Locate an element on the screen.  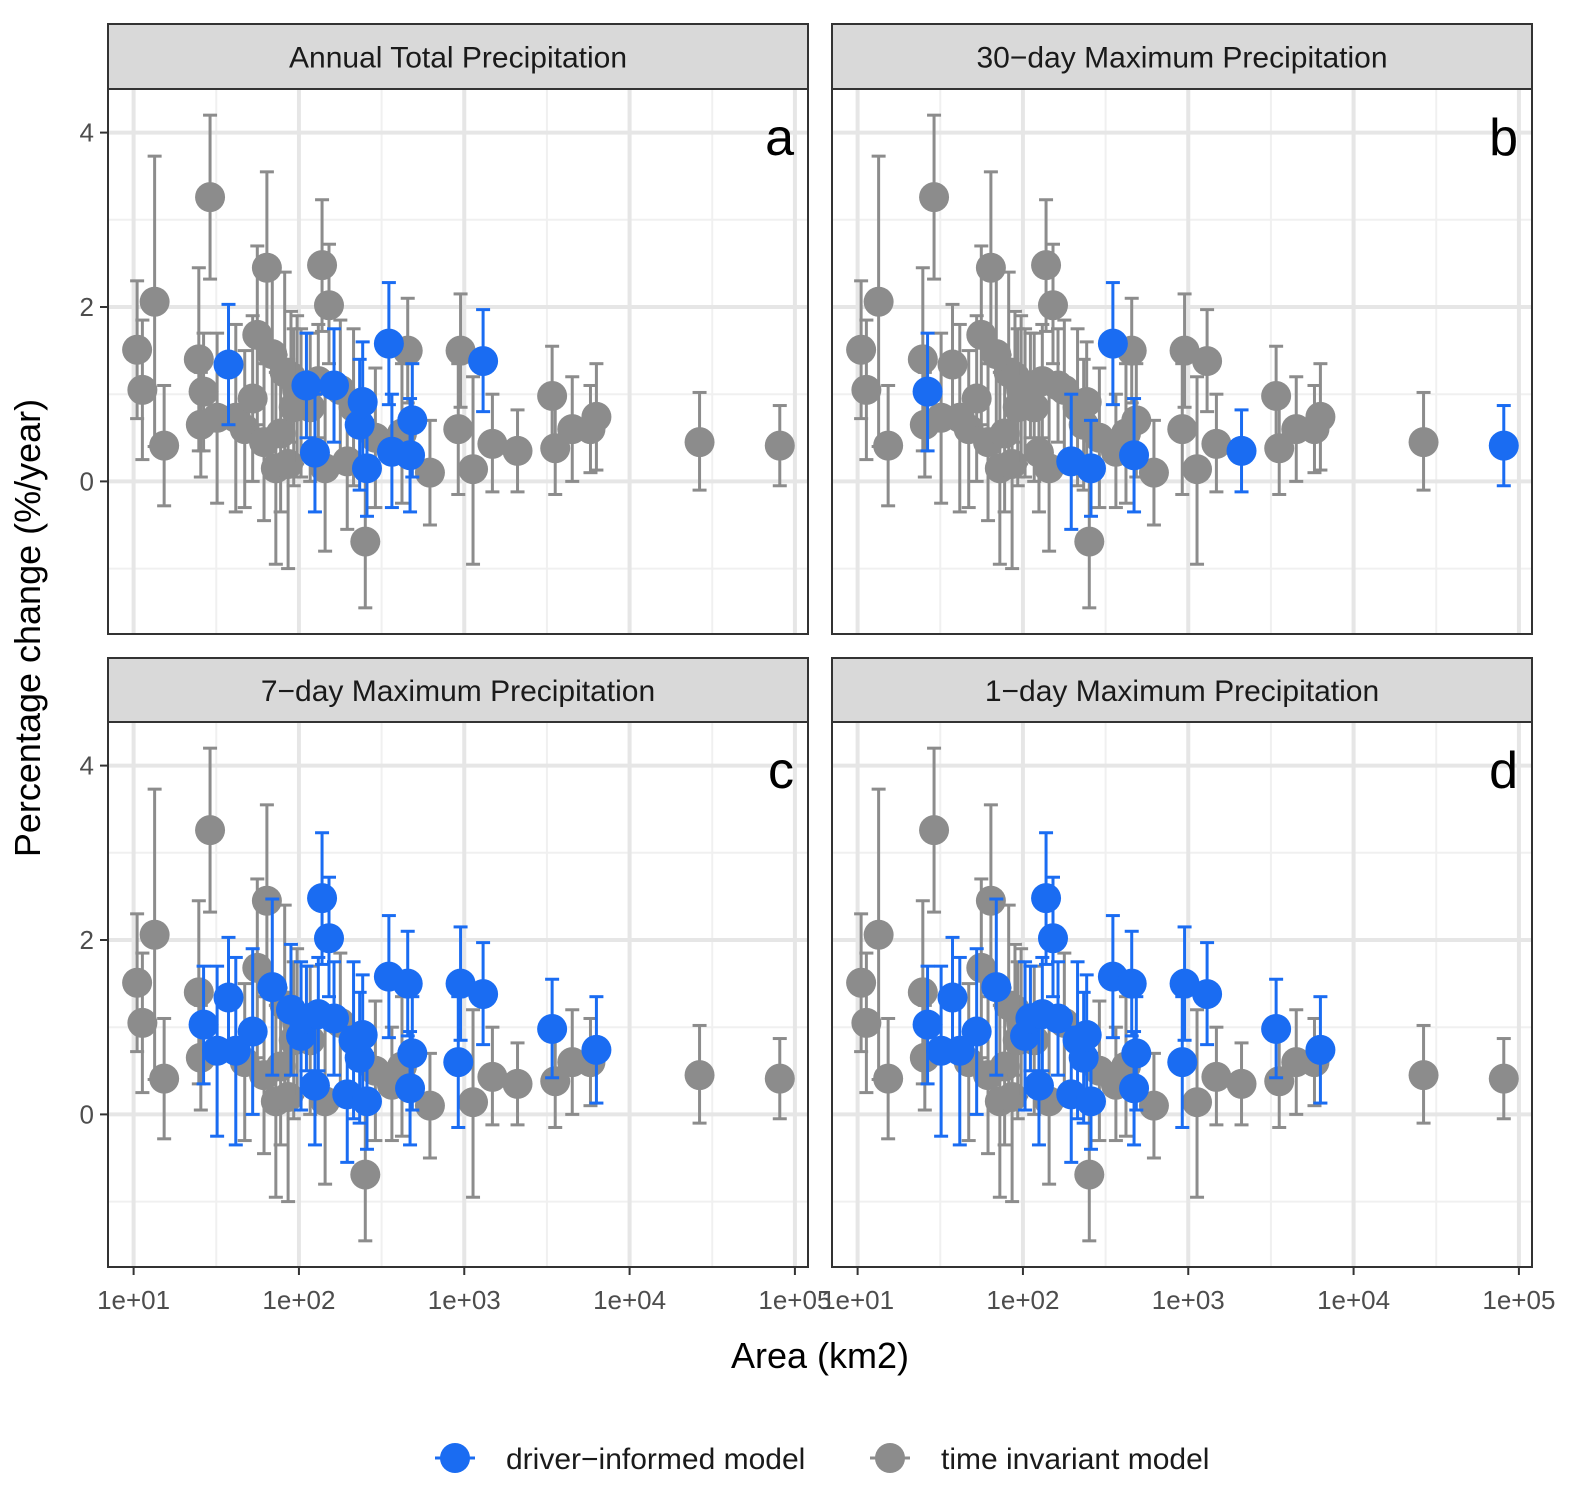
y-tick-label: 2 is located at coordinates (87, 307).